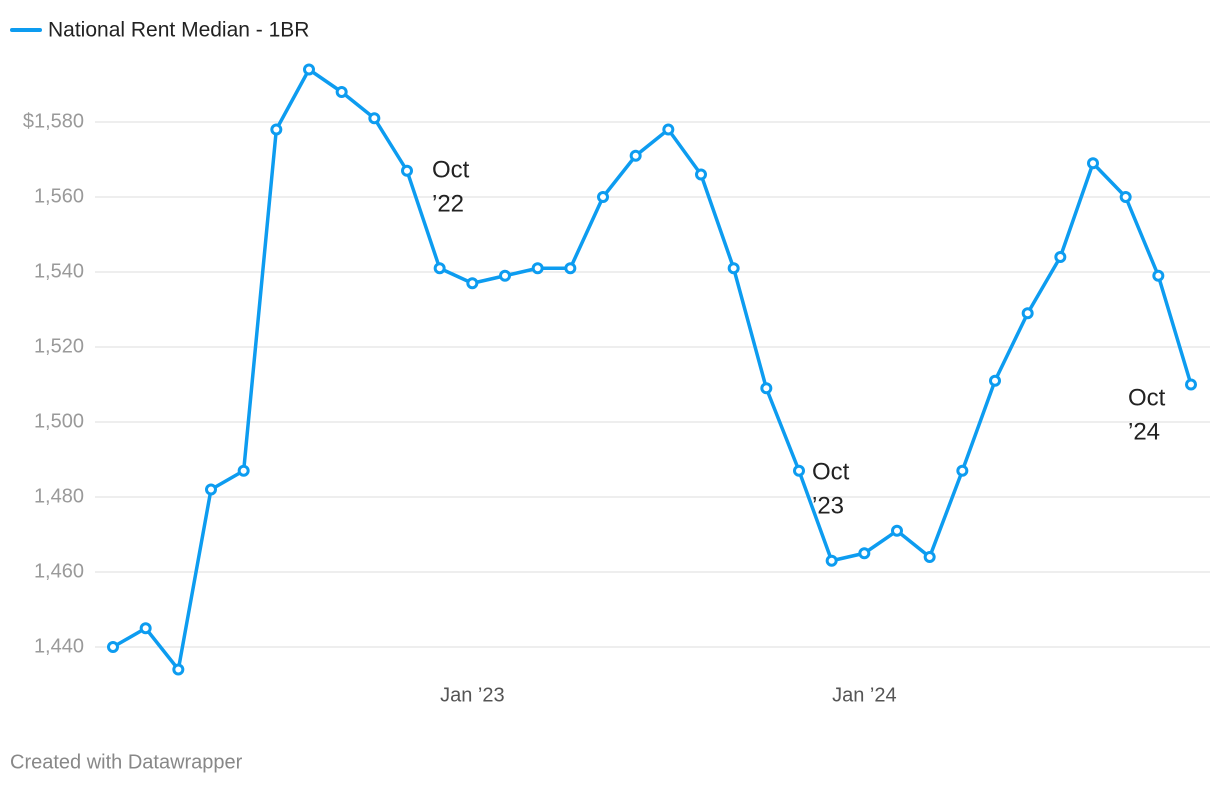 The image size is (1220, 786). Describe the element at coordinates (59, 196) in the screenshot. I see `y-tick-label: 1,560` at that location.